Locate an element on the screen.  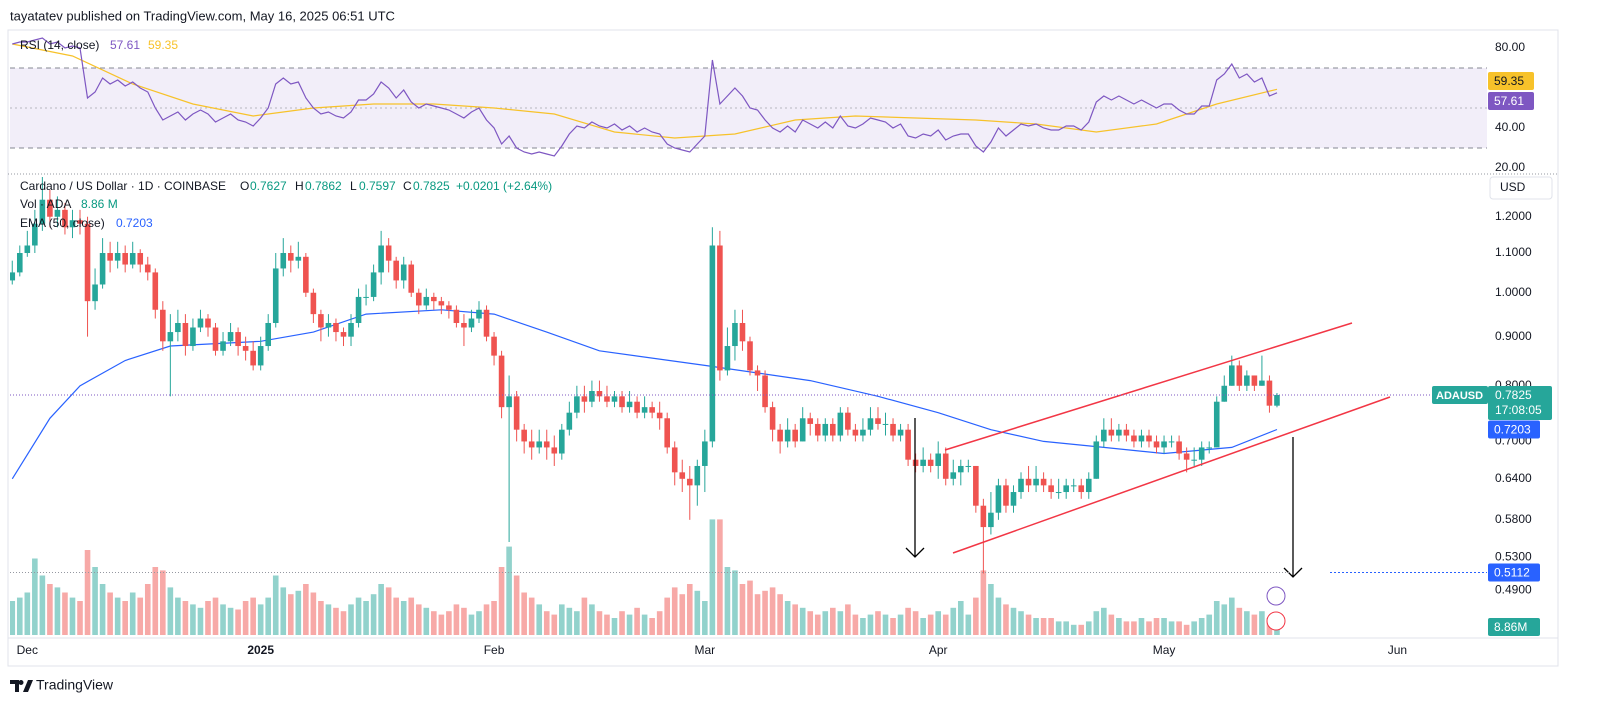
volume-value: 8.86 M is located at coordinates (99, 204).